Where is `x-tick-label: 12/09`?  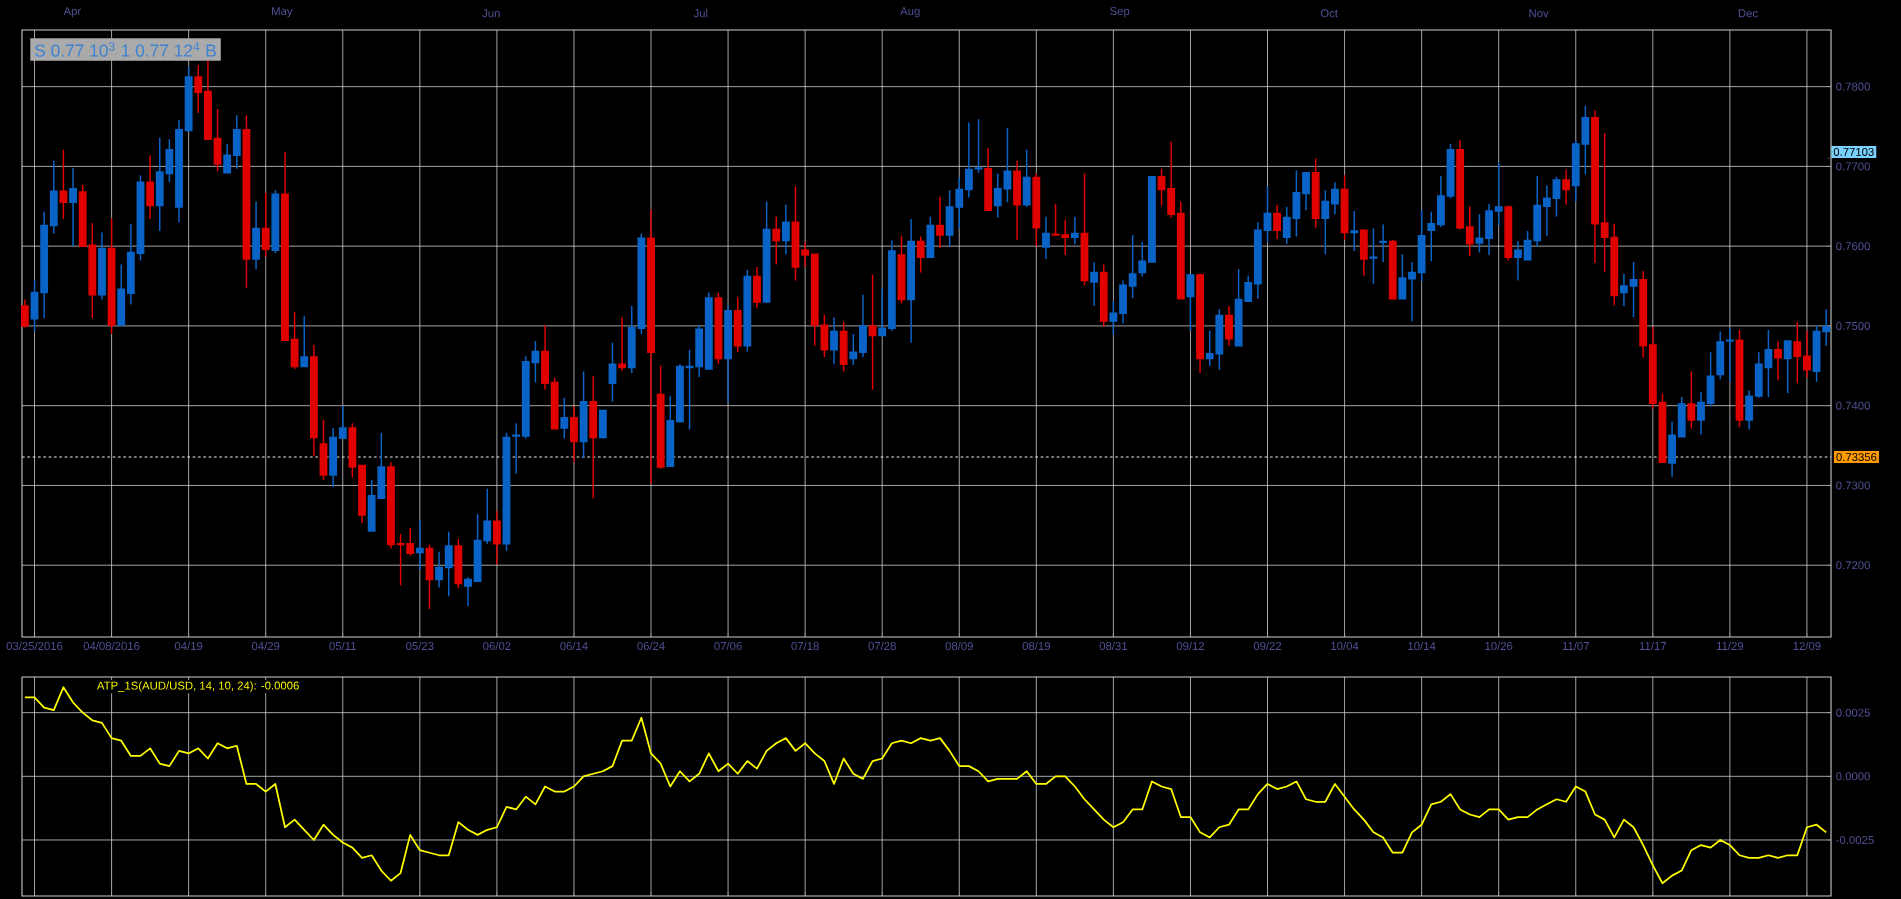 x-tick-label: 12/09 is located at coordinates (1807, 646).